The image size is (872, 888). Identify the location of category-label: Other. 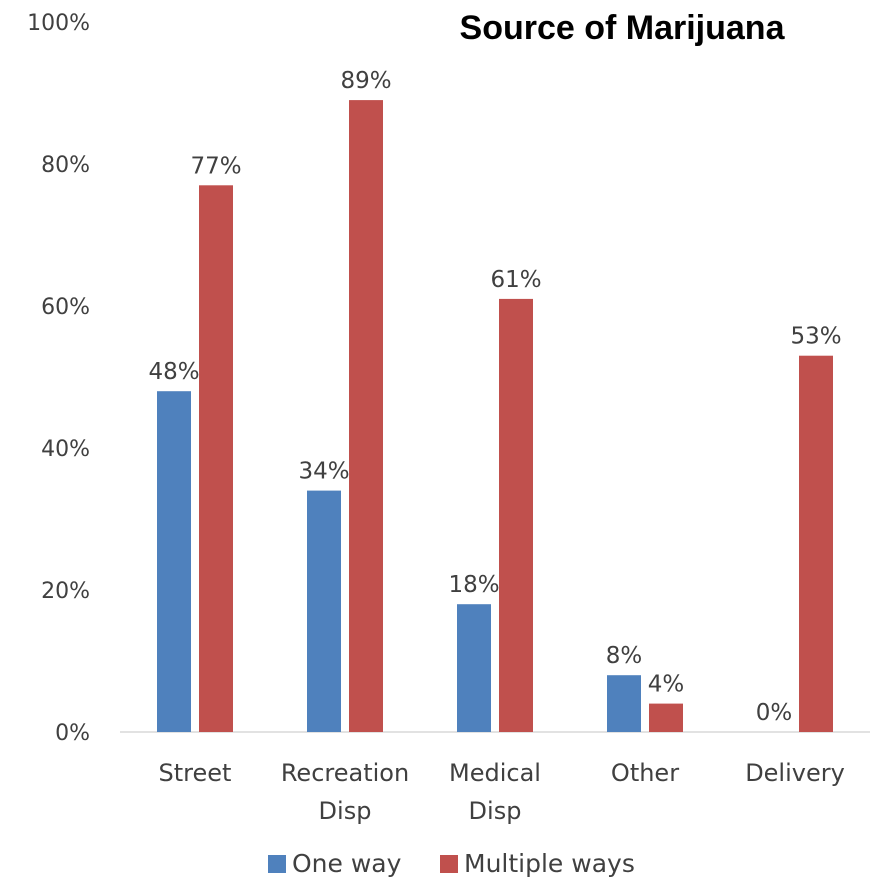
(645, 773).